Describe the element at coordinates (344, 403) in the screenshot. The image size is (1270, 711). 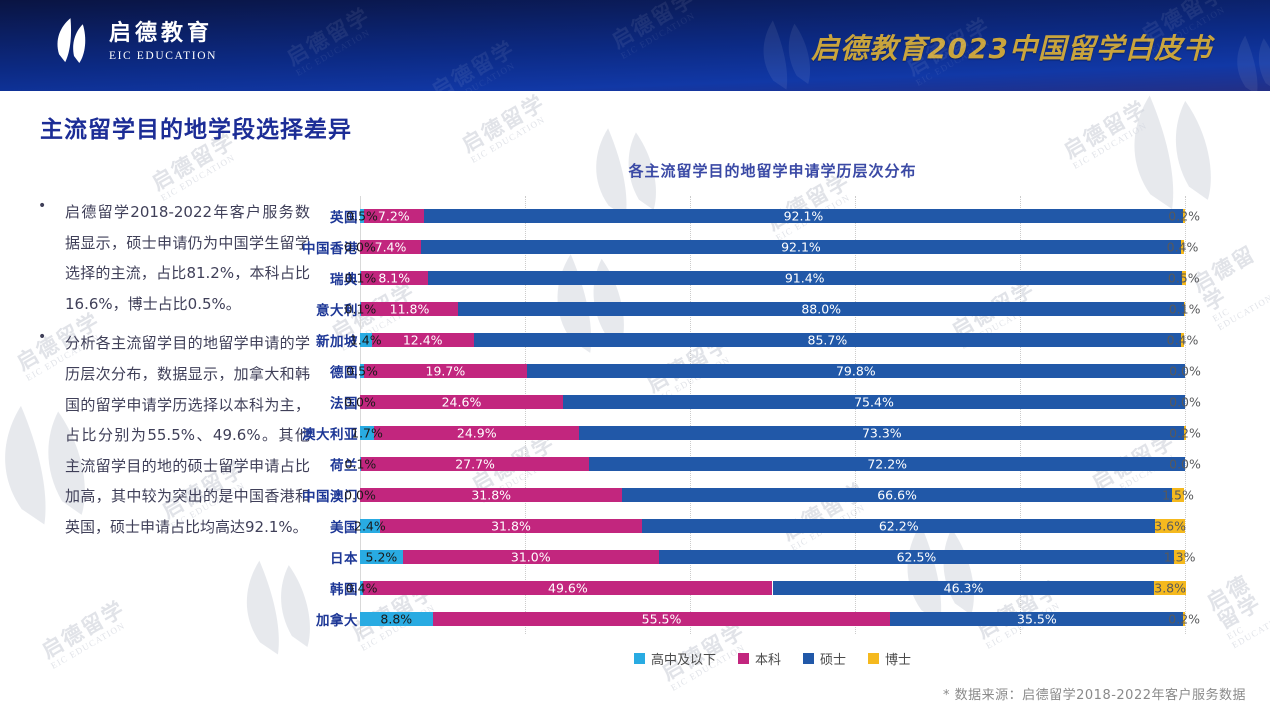
I see `category-label-text: 法国` at that location.